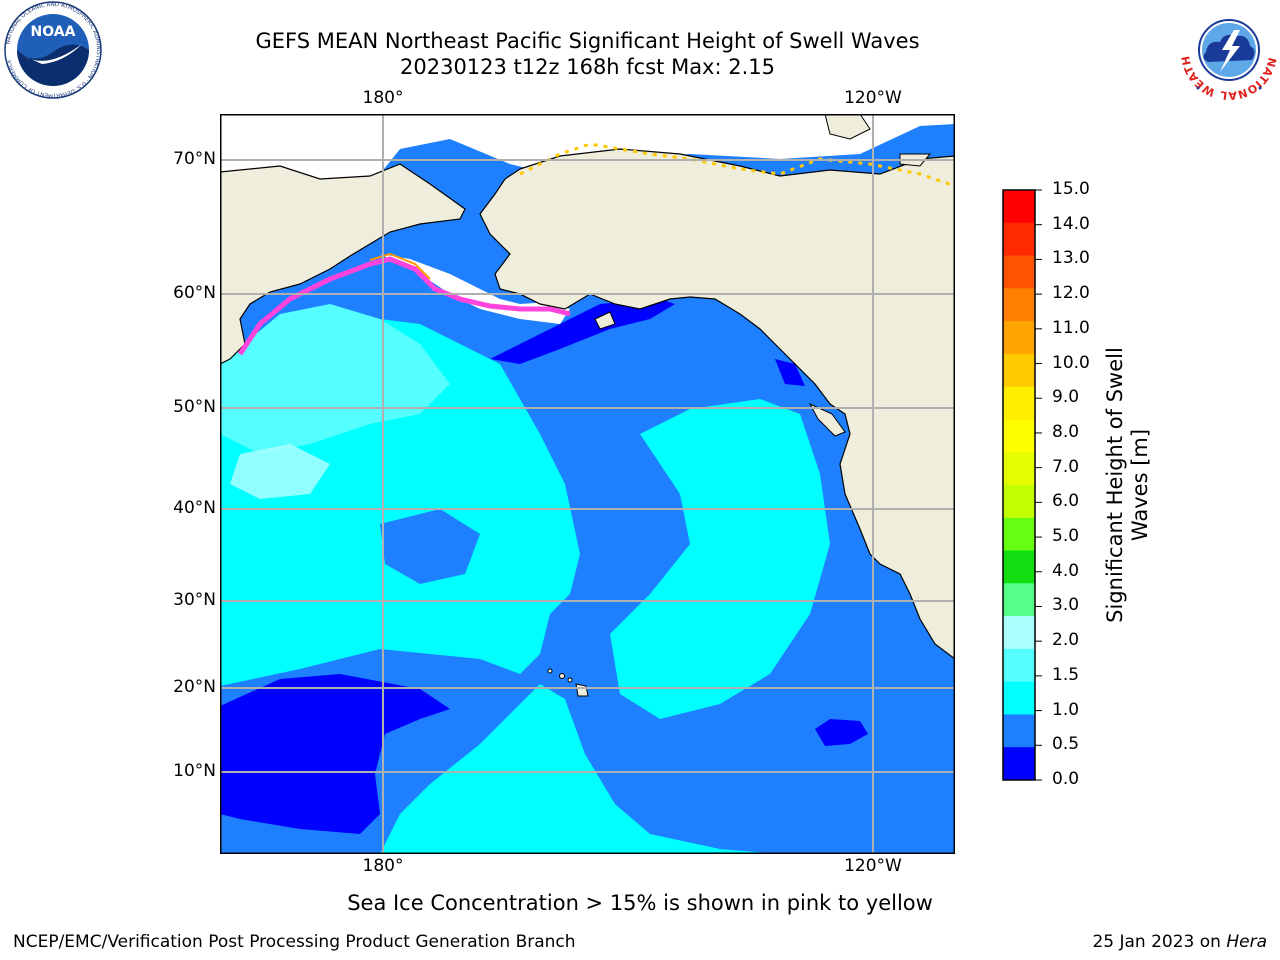 Image resolution: width=1280 pixels, height=960 pixels. Describe the element at coordinates (335, 754) in the screenshot. I see `swell-field-deep-blue-sw` at that location.